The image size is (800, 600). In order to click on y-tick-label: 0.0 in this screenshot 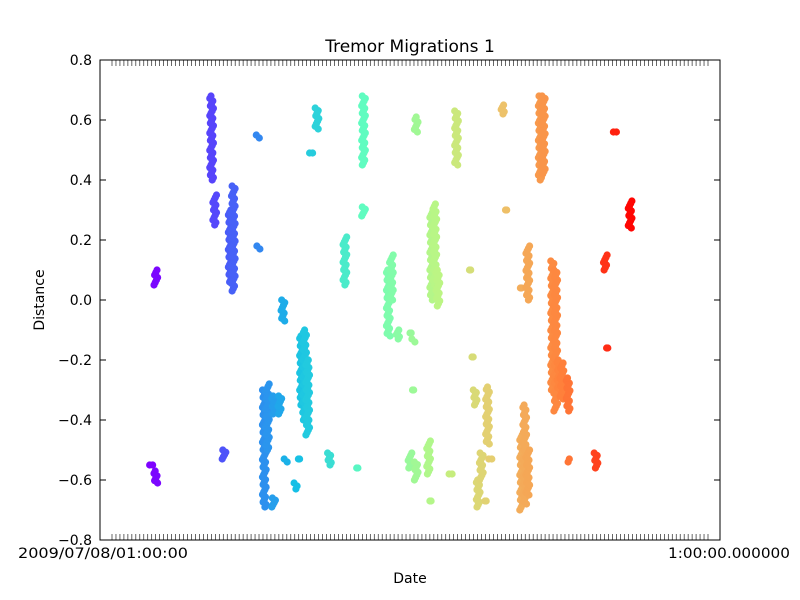, I will do `click(81, 301)`.